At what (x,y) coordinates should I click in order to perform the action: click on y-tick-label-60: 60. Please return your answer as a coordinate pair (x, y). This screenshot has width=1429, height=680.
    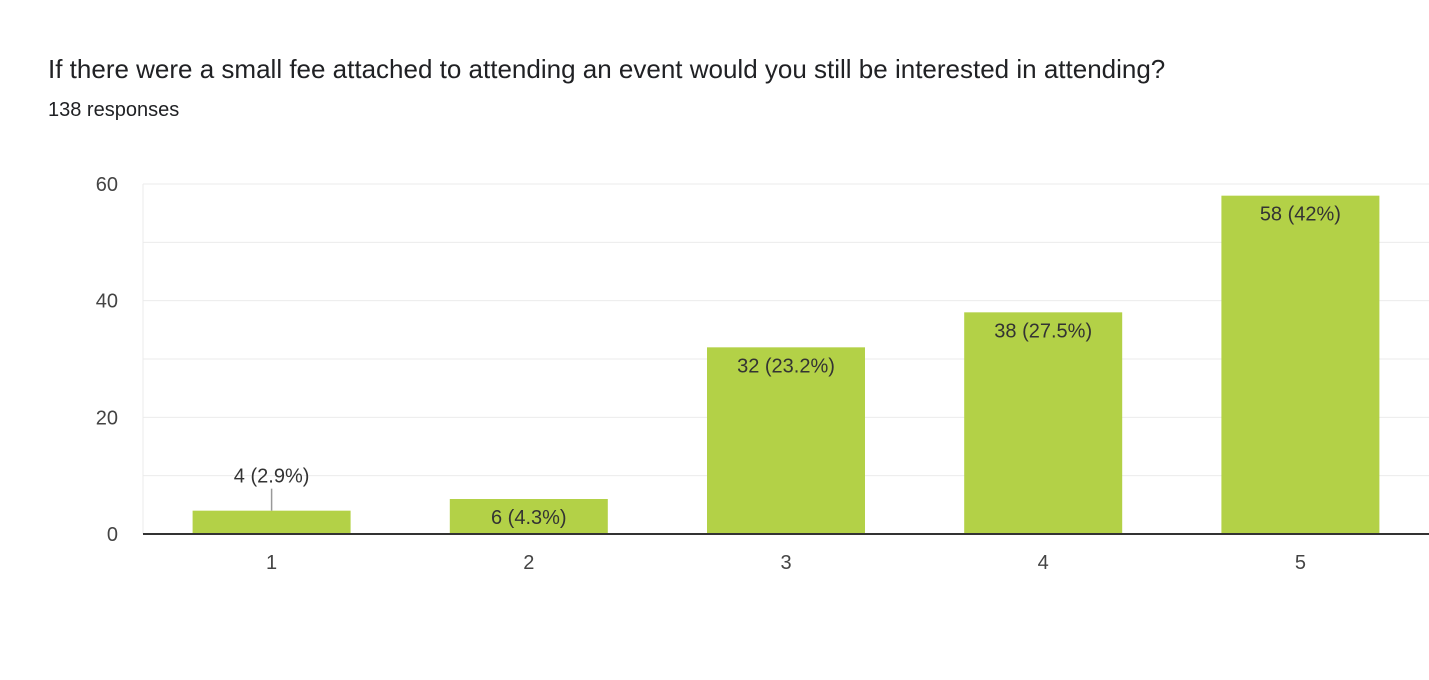
    Looking at the image, I should click on (107, 185).